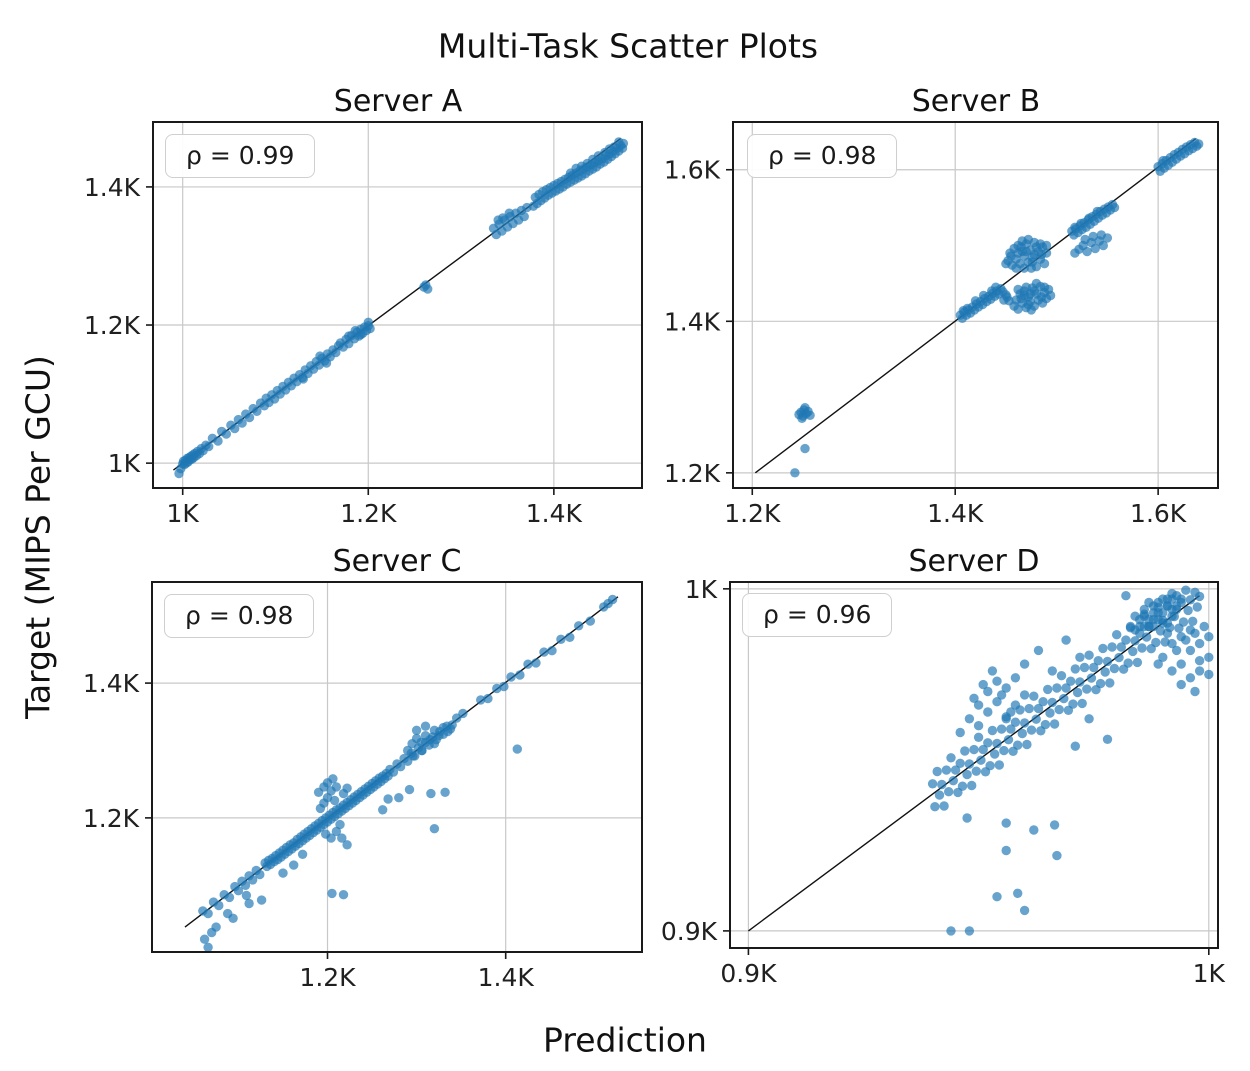 This screenshot has width=1250, height=1071. What do you see at coordinates (327, 977) in the screenshot?
I see `x-tick-label: 1.2K` at bounding box center [327, 977].